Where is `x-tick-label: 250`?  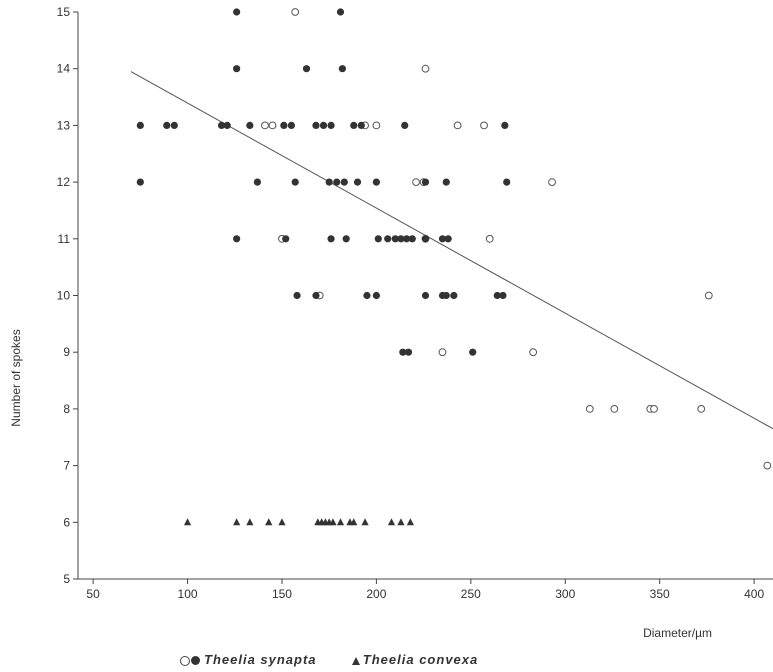 x-tick-label: 250 is located at coordinates (471, 594).